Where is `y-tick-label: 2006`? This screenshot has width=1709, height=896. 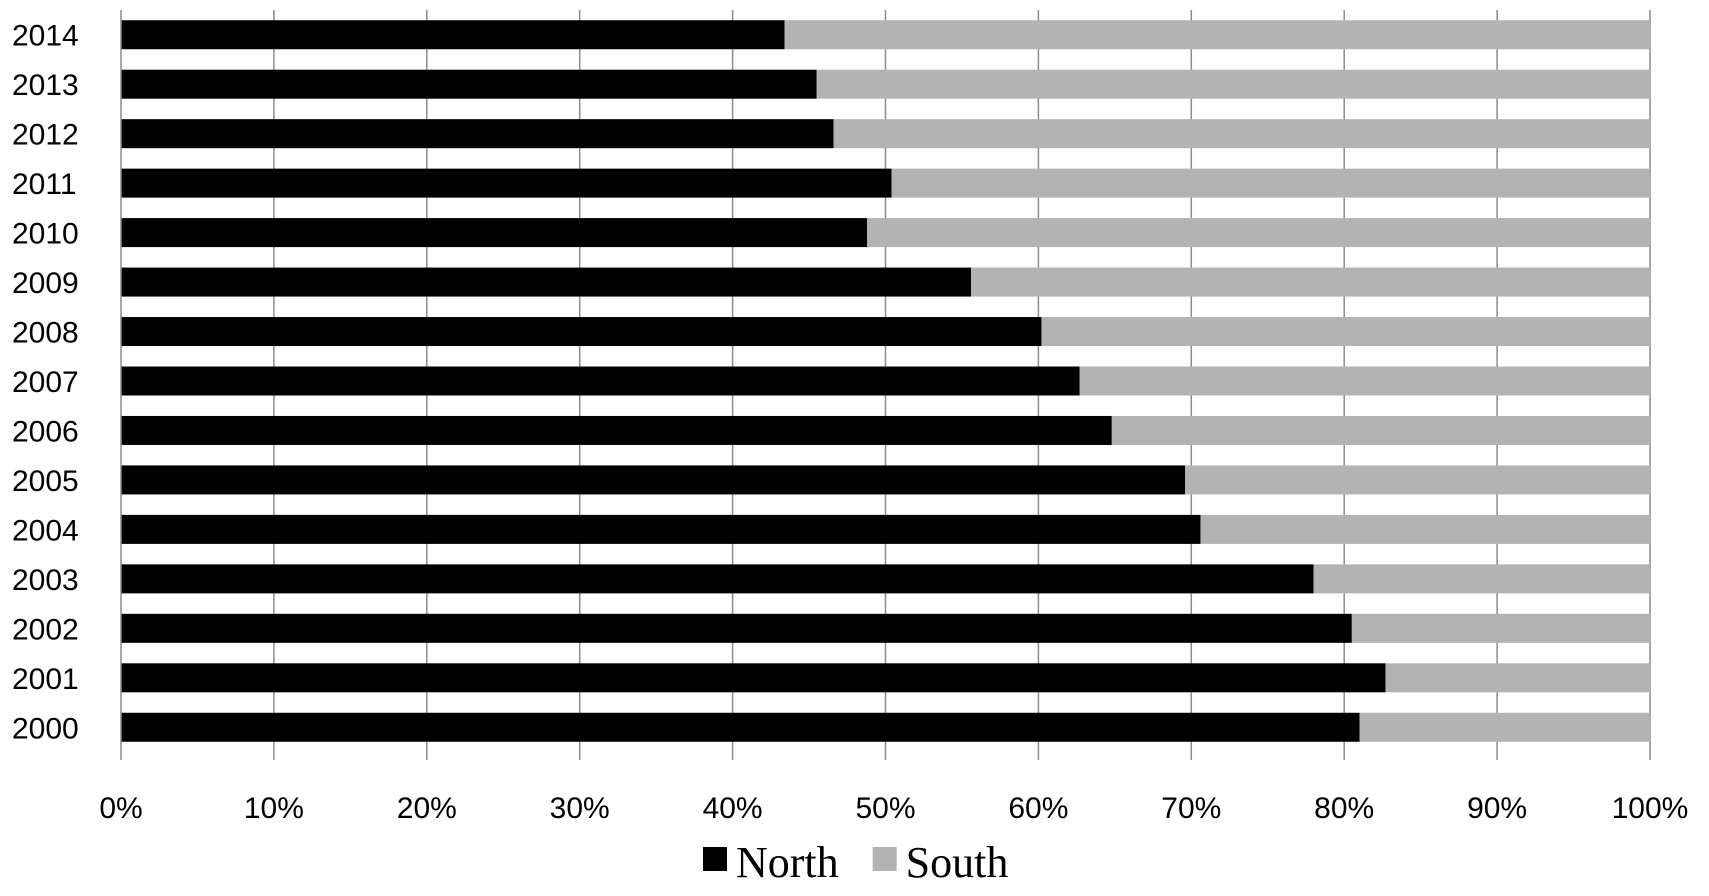
y-tick-label: 2006 is located at coordinates (45, 431).